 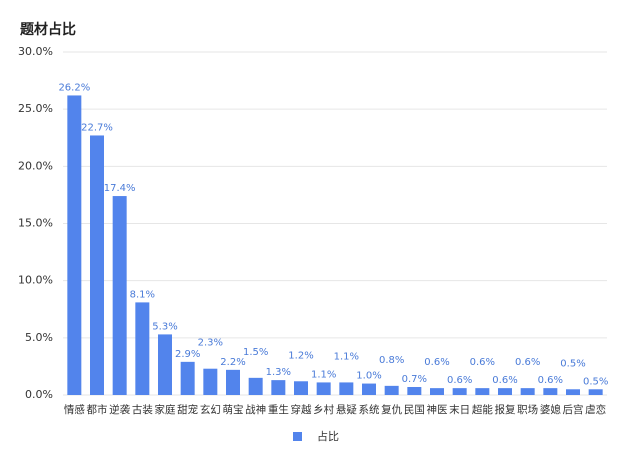 I want to click on x-tick-label: 穿越, so click(x=301, y=409).